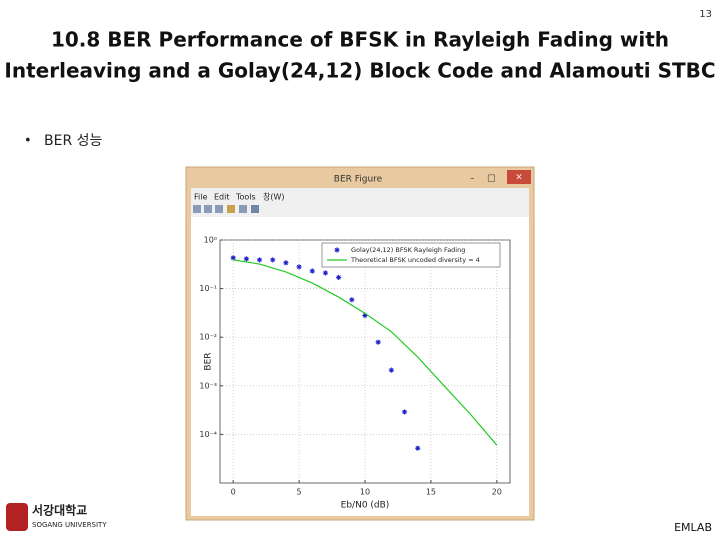  I want to click on legend-label: Theoretical BFSK uncoded diversity = 4, so click(415, 260).